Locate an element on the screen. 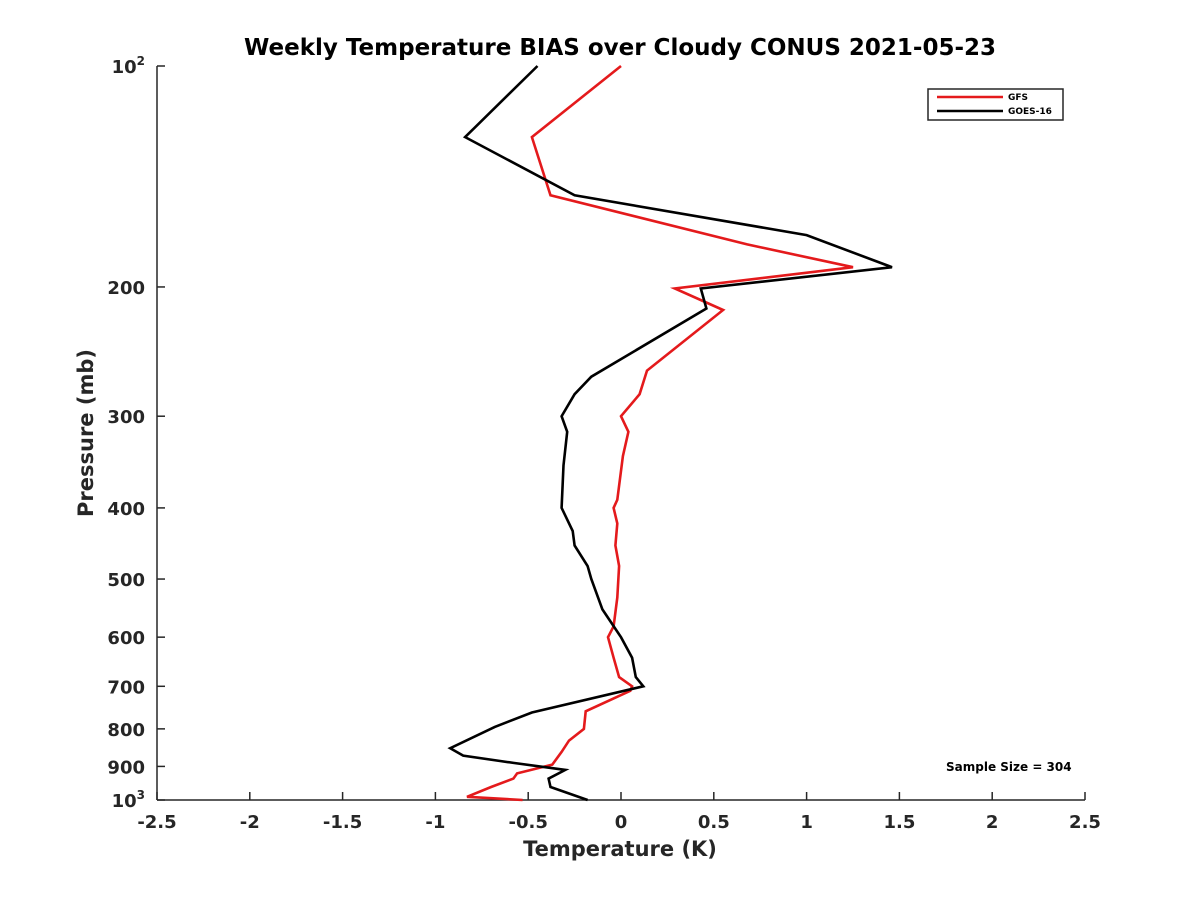 This screenshot has height=900, width=1200. legend-label-gfs: GFS is located at coordinates (1018, 98).